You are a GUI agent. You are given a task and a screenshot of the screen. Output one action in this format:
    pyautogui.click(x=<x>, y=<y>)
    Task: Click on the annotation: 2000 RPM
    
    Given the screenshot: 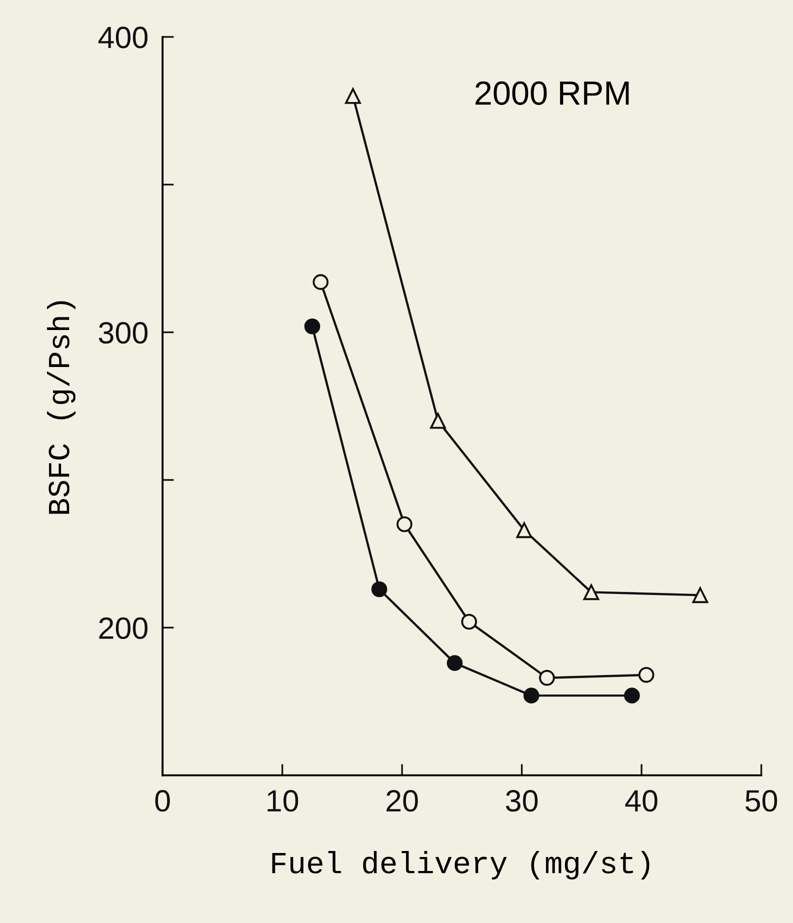 What is the action you would take?
    pyautogui.click(x=552, y=93)
    